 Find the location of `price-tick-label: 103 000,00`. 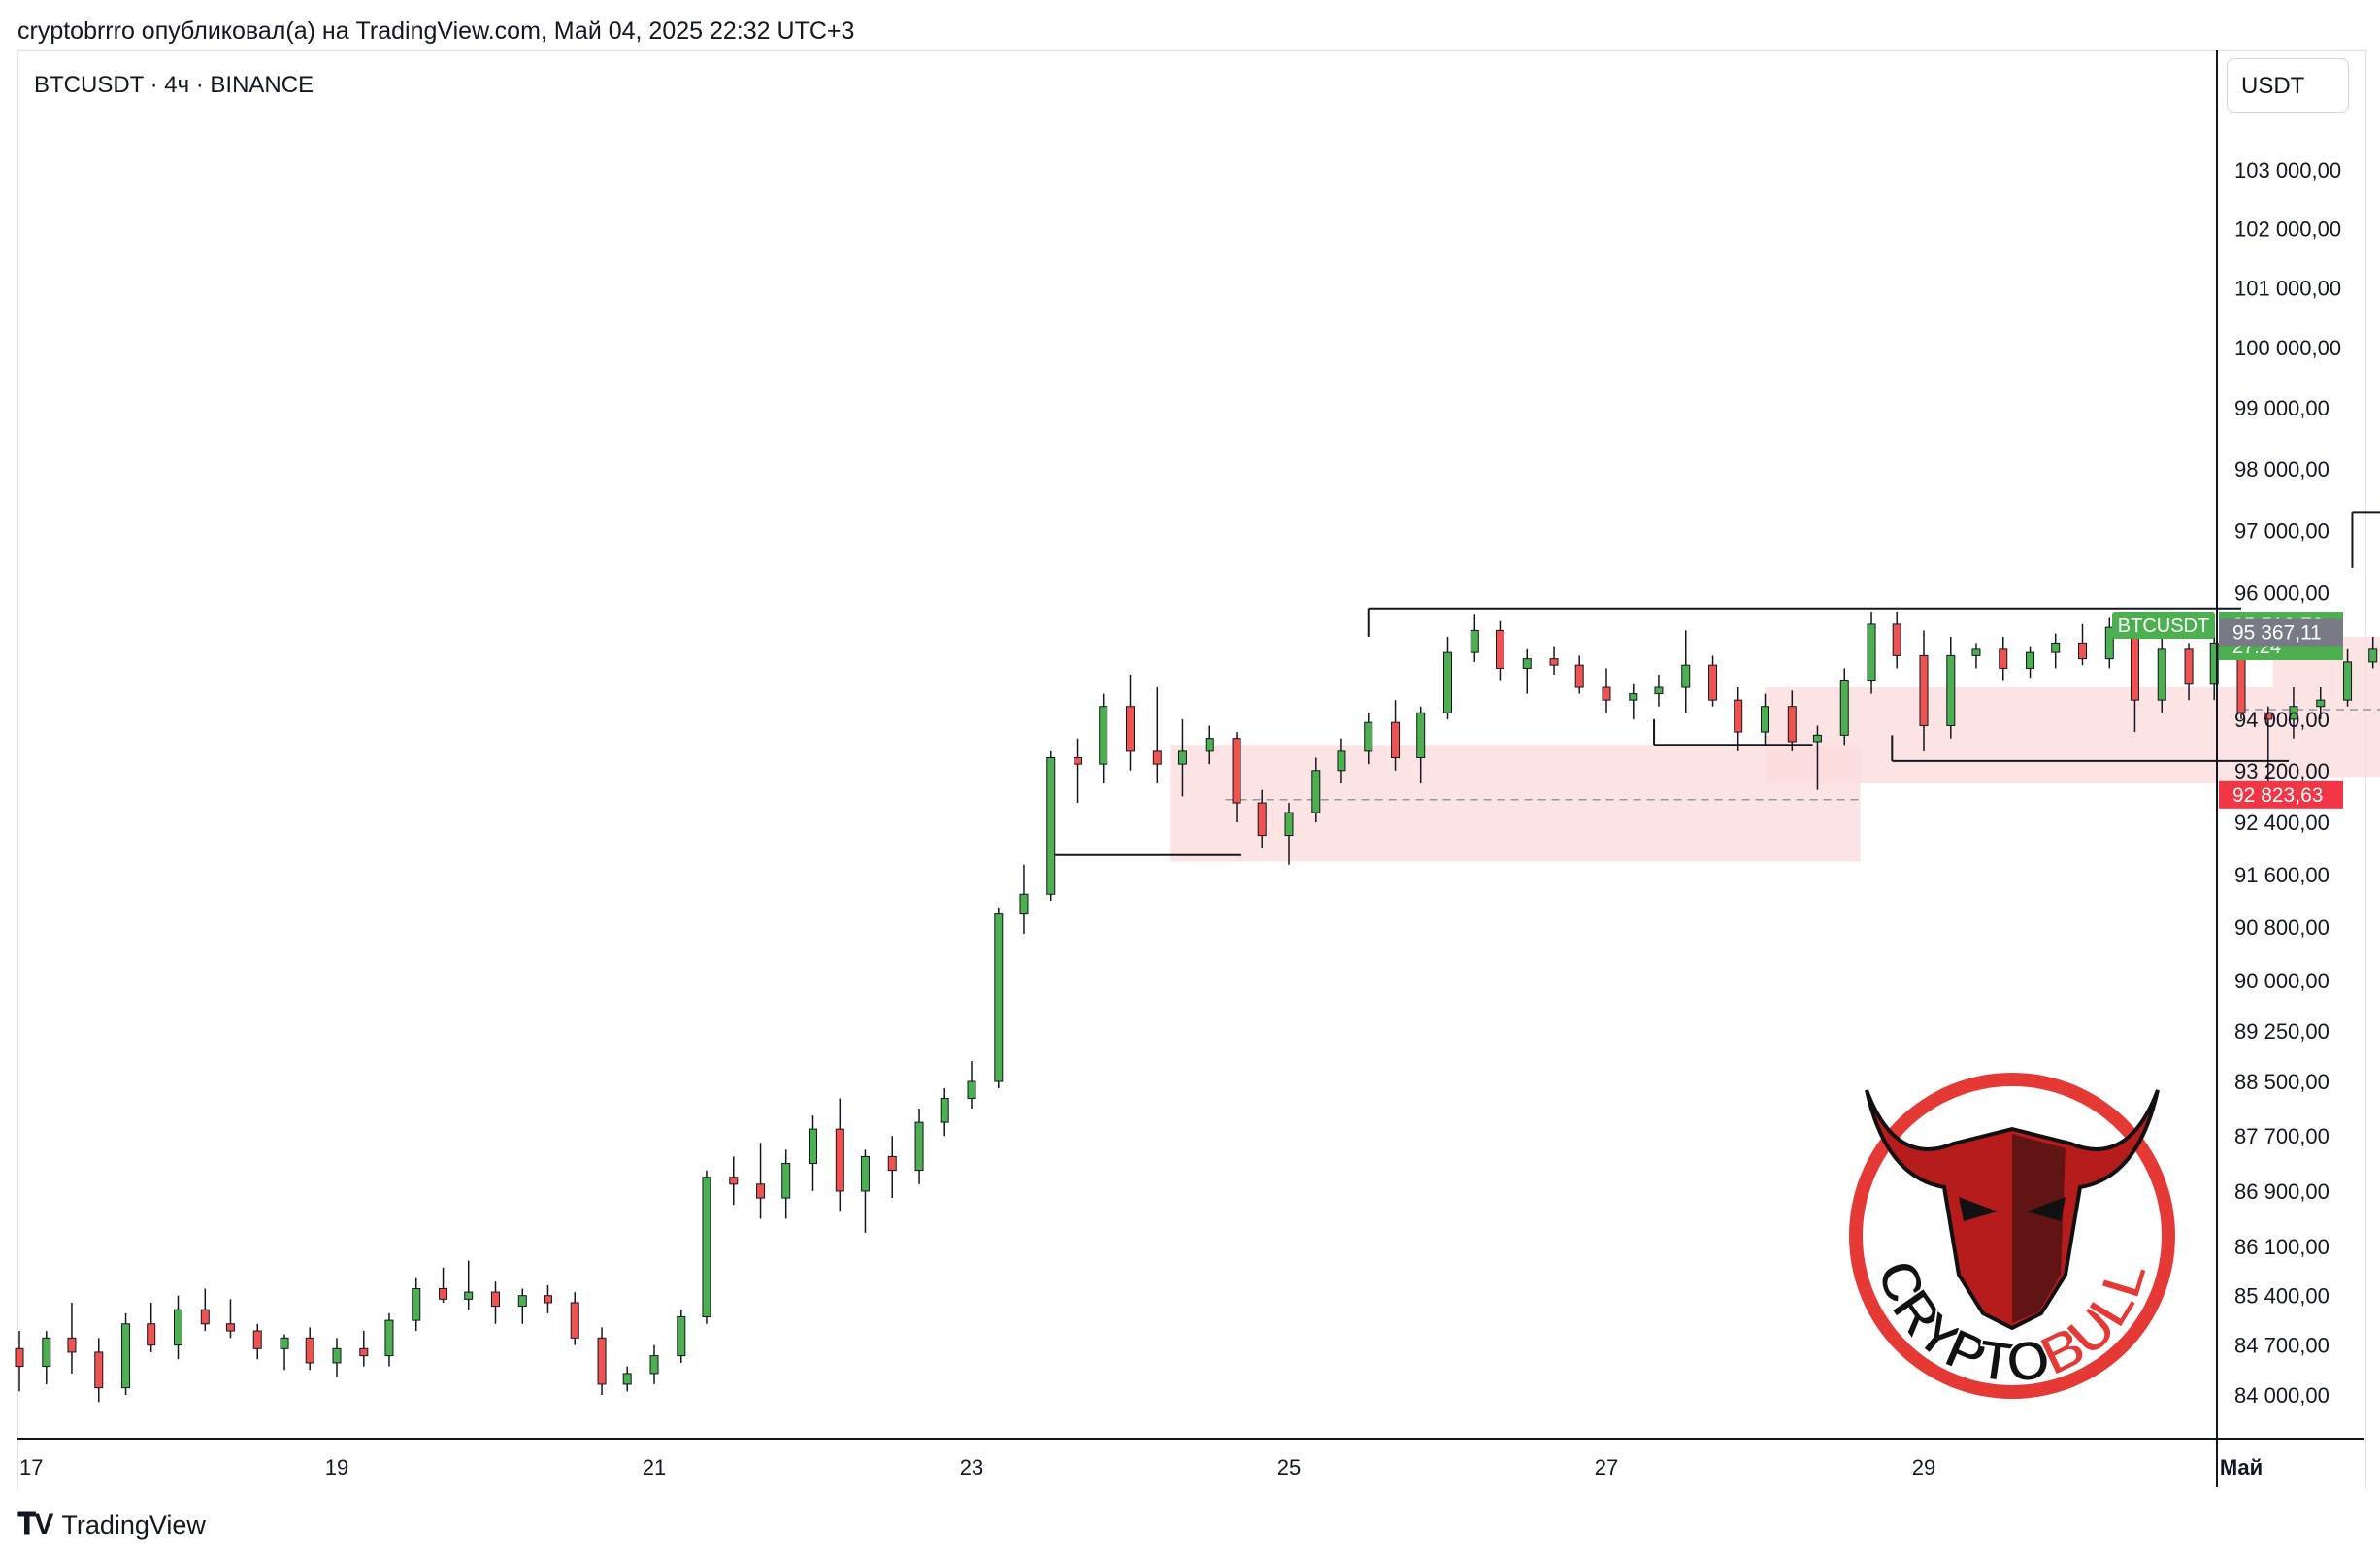

price-tick-label: 103 000,00 is located at coordinates (2287, 170).